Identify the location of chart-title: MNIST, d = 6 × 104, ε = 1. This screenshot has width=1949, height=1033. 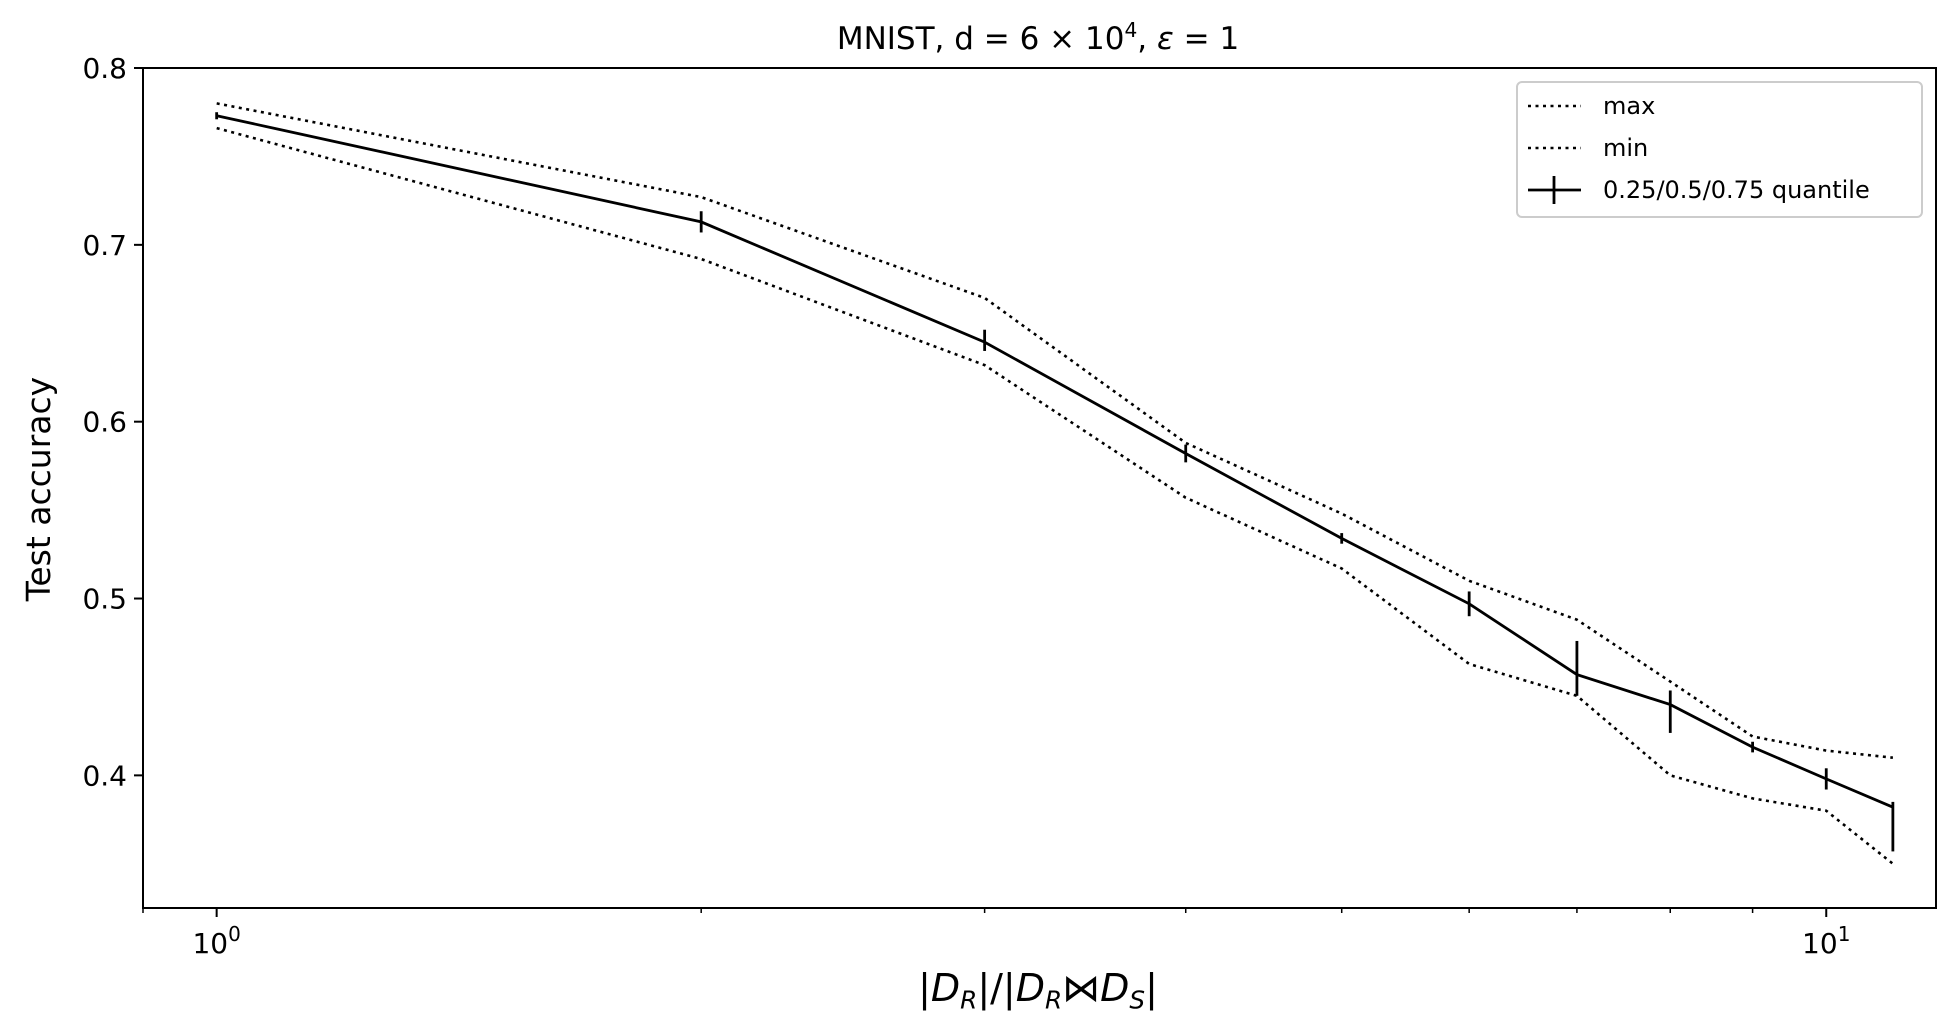
(1038, 38).